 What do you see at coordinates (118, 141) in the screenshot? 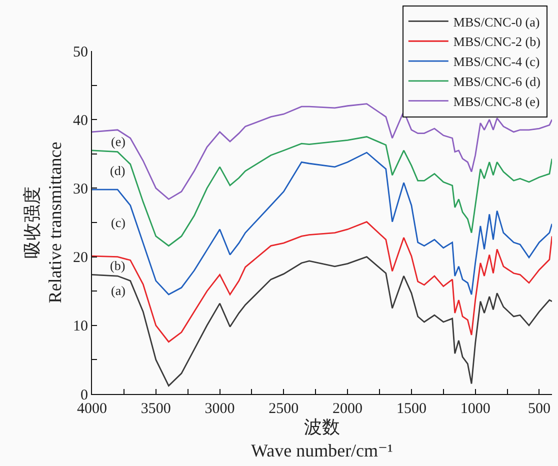
I see `annotation: (e)` at bounding box center [118, 141].